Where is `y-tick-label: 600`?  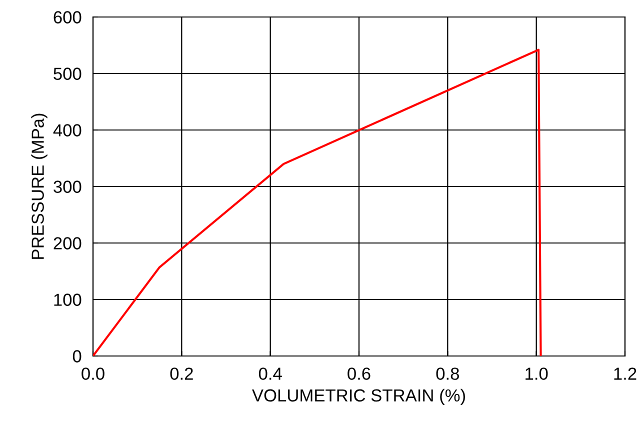 y-tick-label: 600 is located at coordinates (68, 17).